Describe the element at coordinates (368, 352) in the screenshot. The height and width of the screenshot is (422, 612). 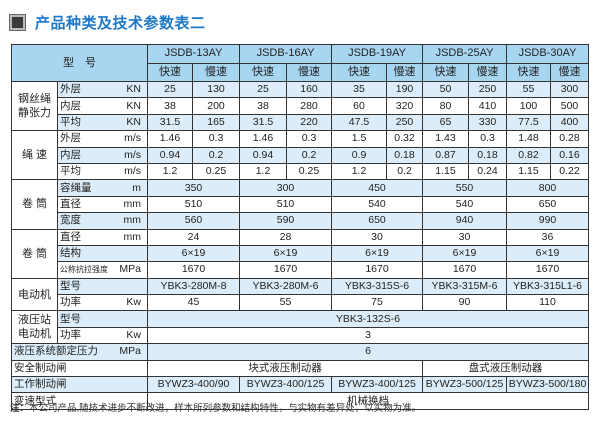
I see `value-cell: 6` at that location.